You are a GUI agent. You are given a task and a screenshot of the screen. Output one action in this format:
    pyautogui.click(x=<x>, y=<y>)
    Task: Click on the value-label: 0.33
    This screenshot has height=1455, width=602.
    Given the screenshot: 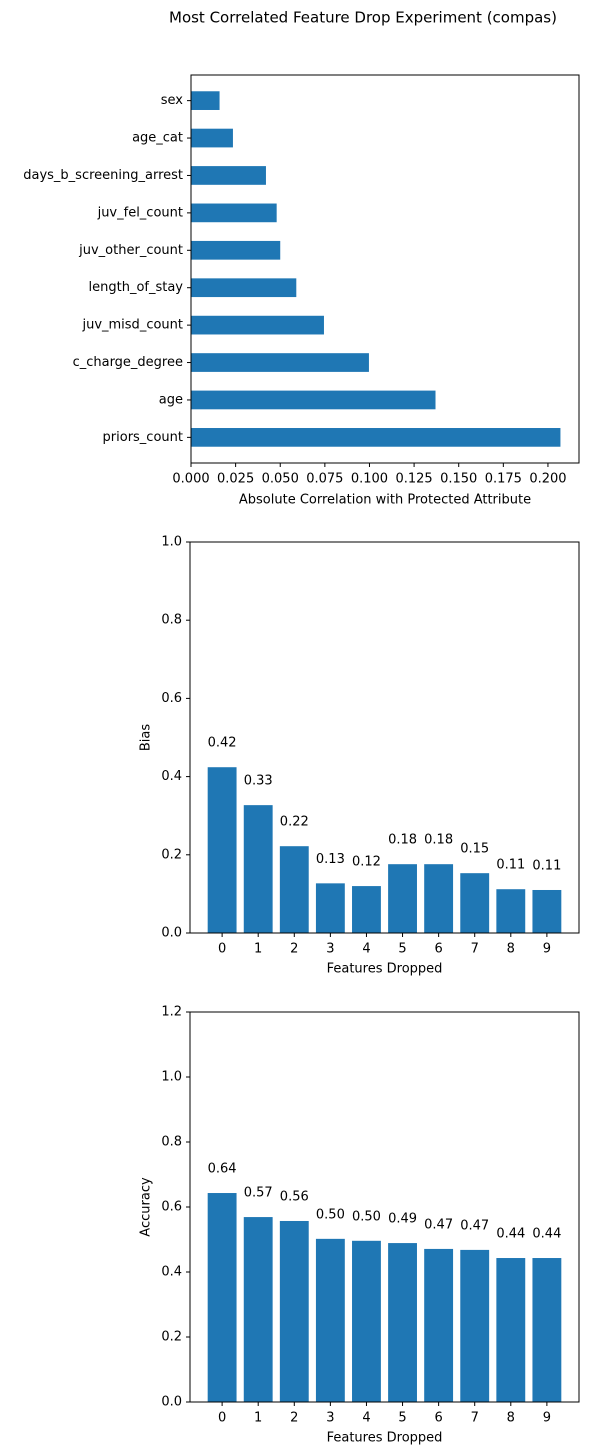 What is the action you would take?
    pyautogui.click(x=258, y=781)
    